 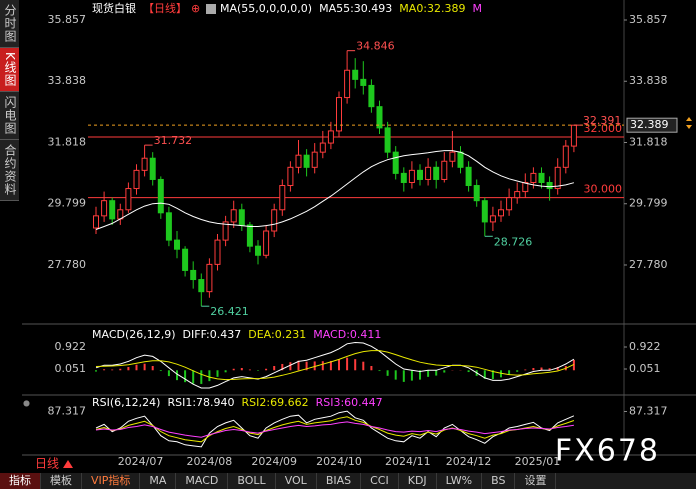 What do you see at coordinates (418, 481) in the screenshot?
I see `toolbar-item: KDJ` at bounding box center [418, 481].